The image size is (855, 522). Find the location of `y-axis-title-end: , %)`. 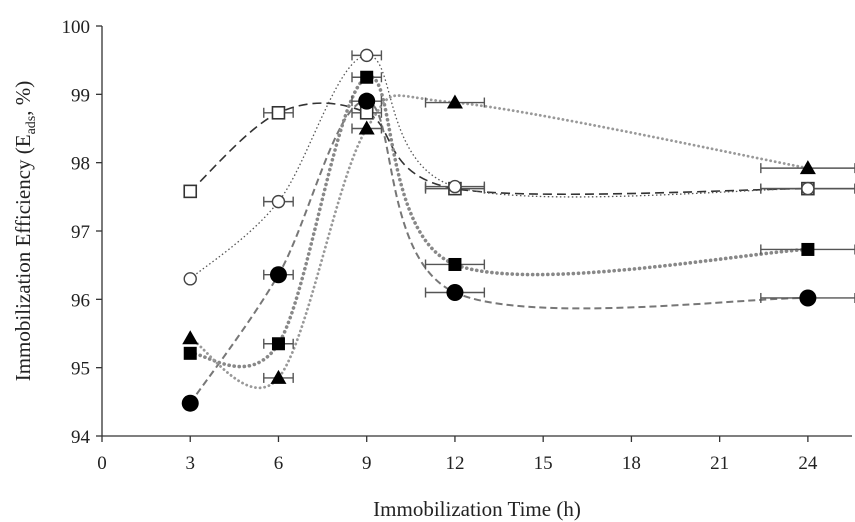

y-axis-title-end: , %) is located at coordinates (23, 98).